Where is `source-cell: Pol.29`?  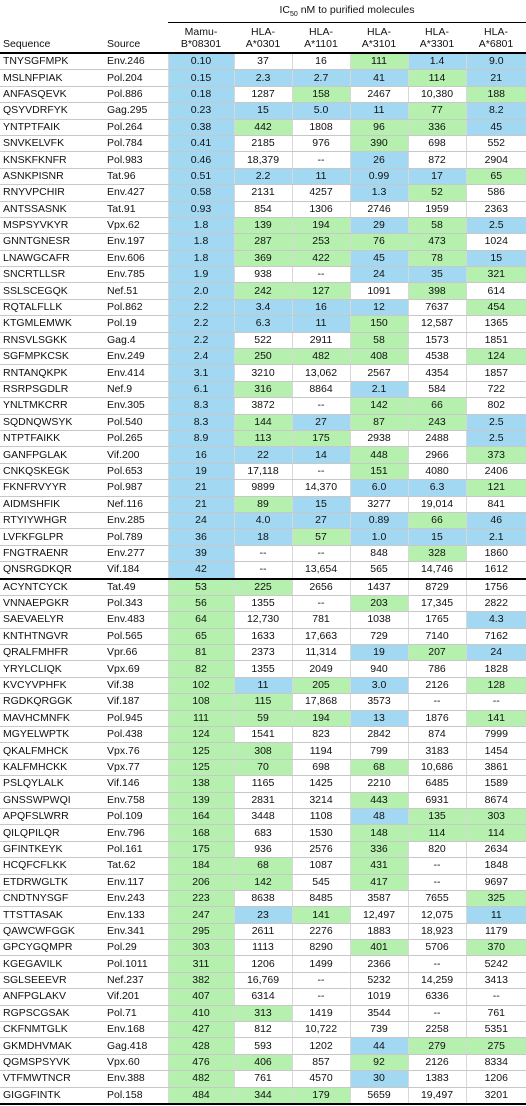
source-cell: Pol.29 is located at coordinates (136, 948).